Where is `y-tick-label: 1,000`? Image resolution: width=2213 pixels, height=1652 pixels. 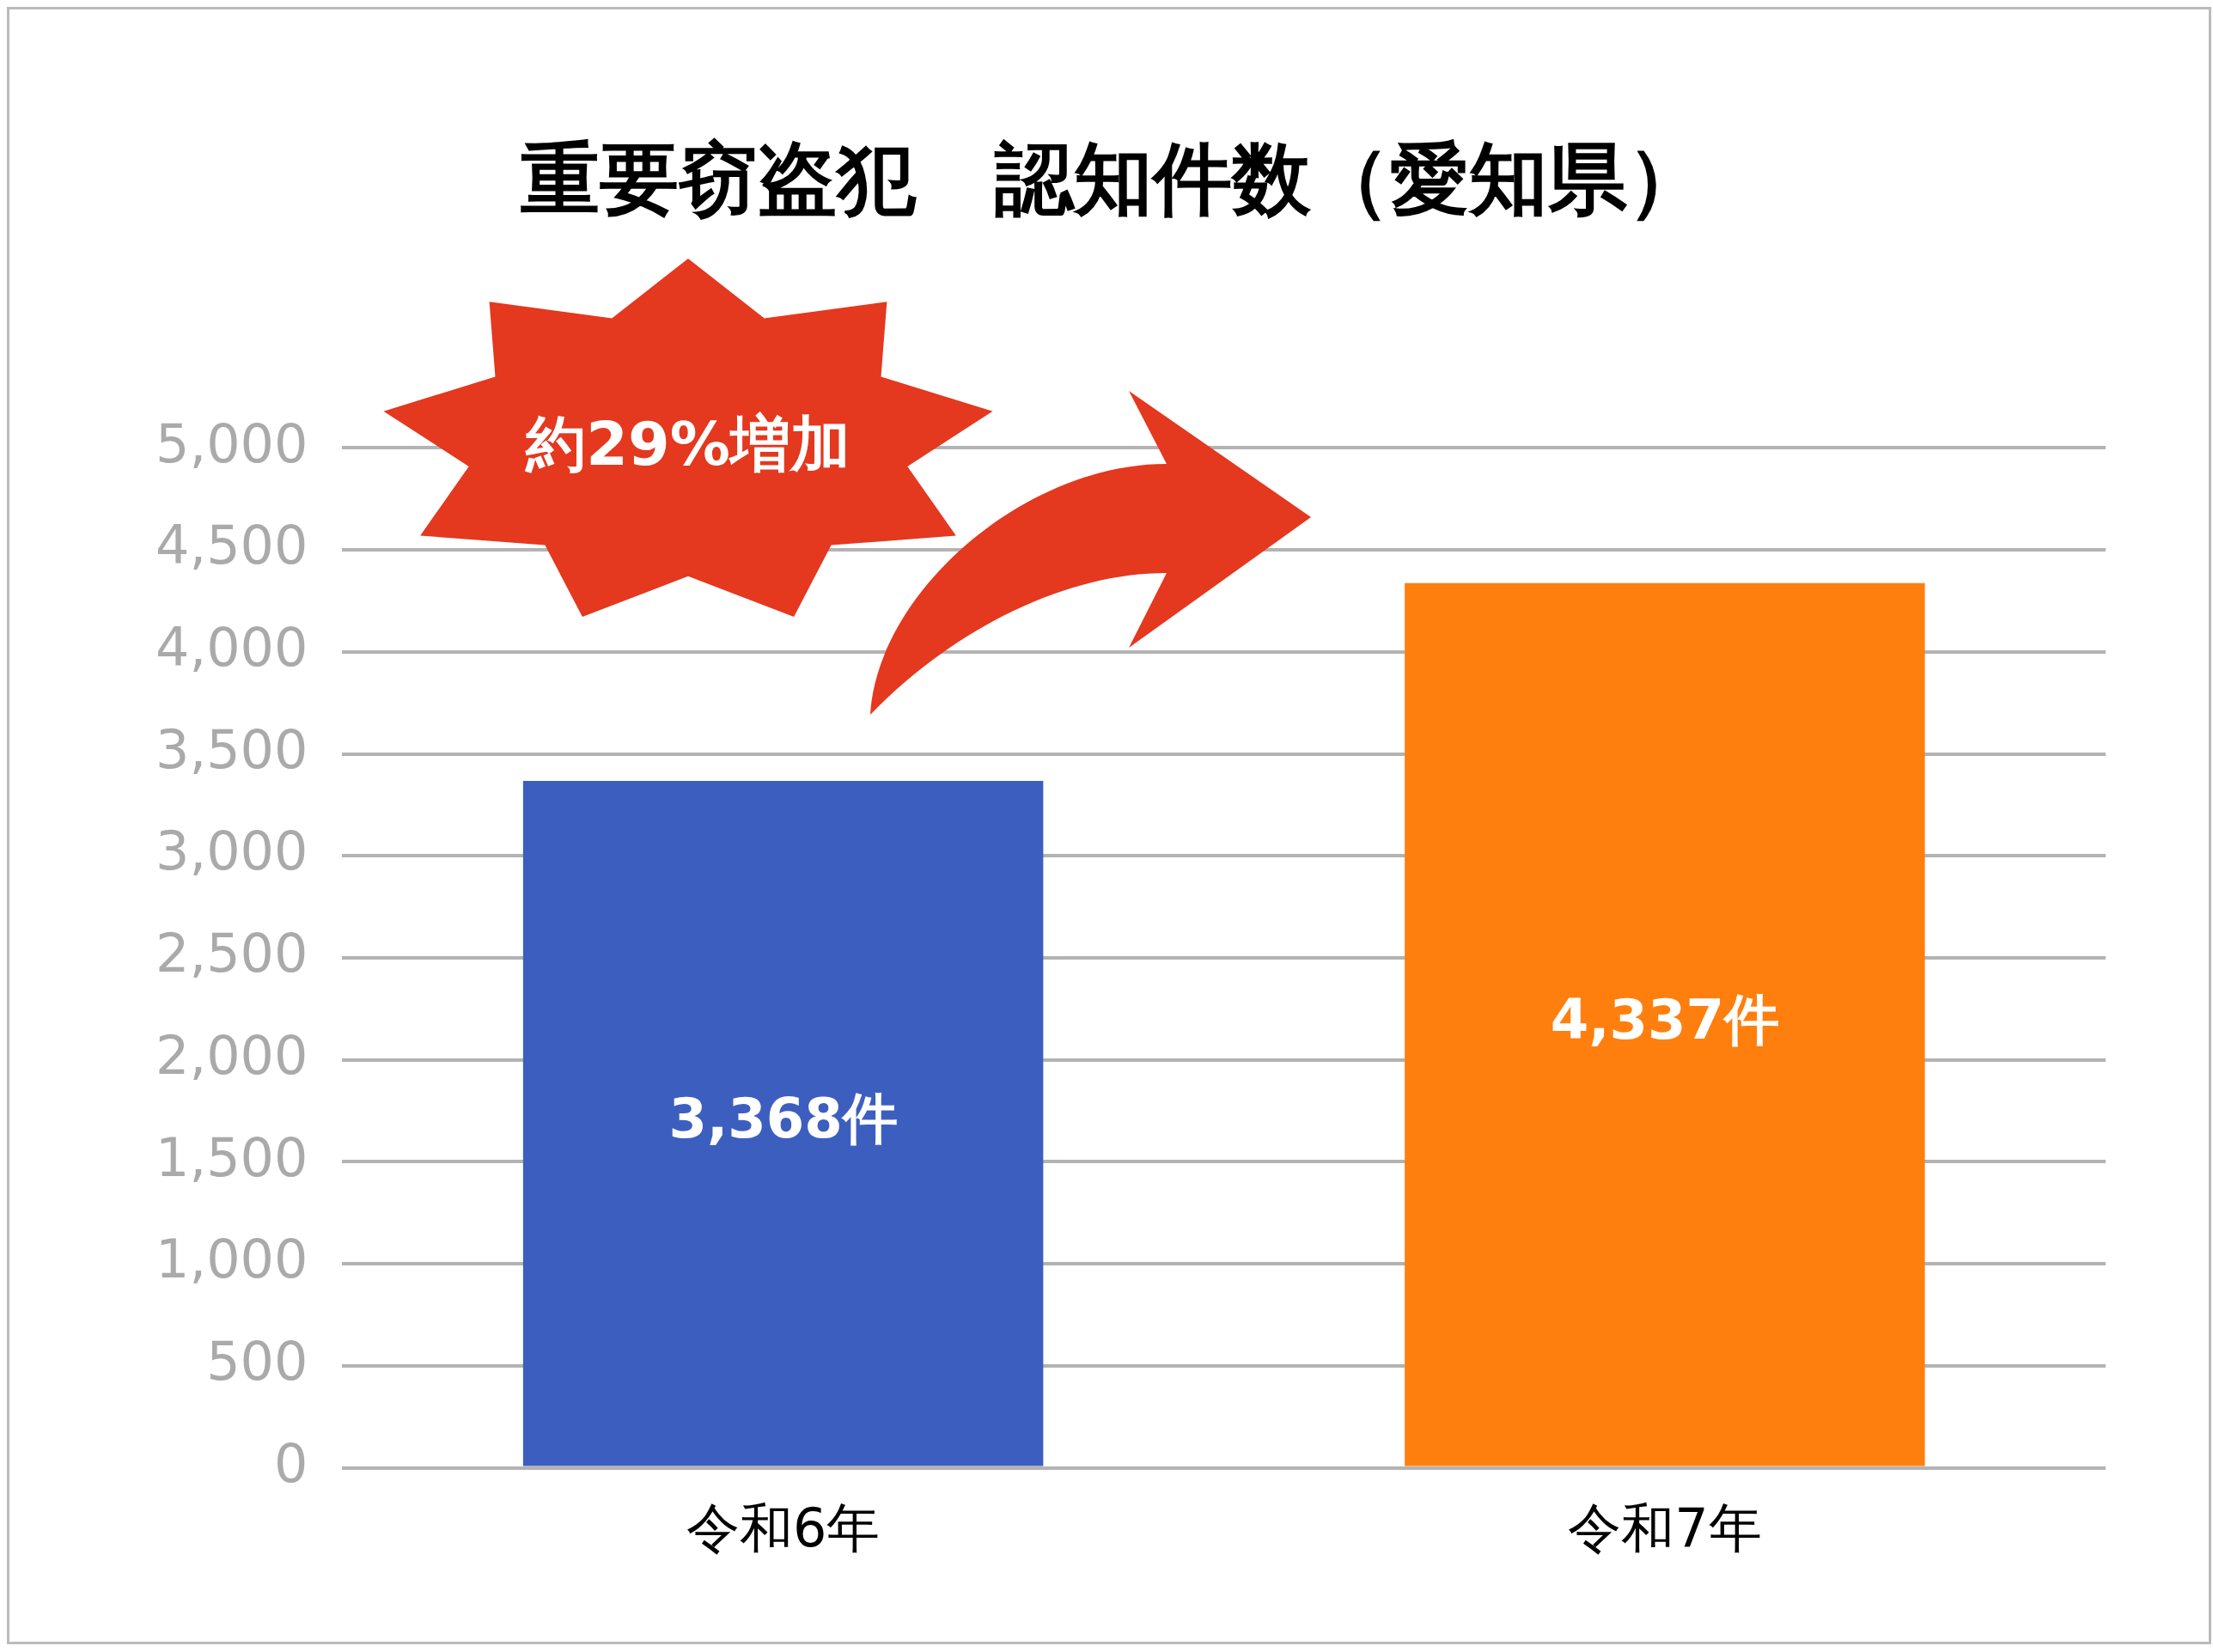 y-tick-label: 1,000 is located at coordinates (231, 1260).